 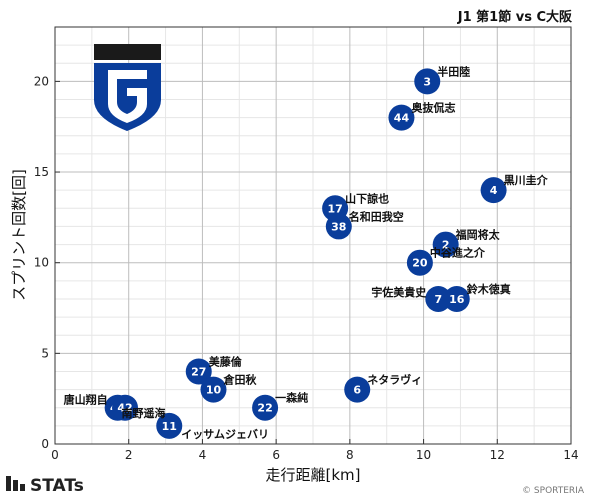 I want to click on data-point-label: 鈴木徳真, so click(x=489, y=289).